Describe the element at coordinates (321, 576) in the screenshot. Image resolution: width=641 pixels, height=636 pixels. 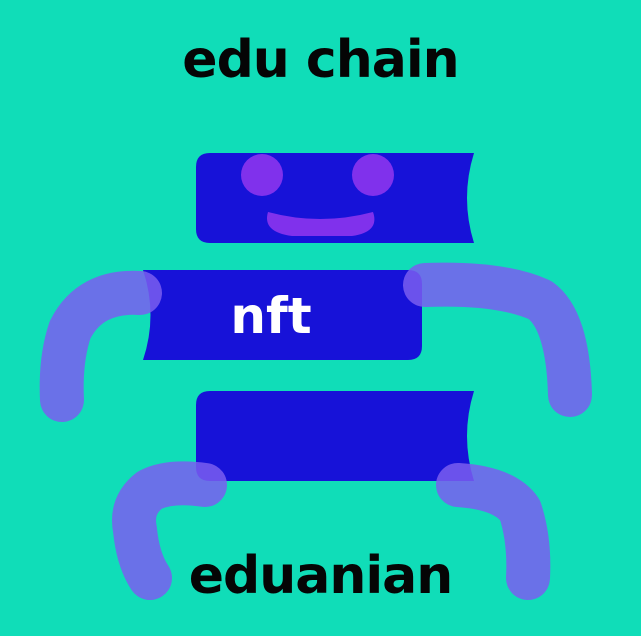
I see `title-eduanian: eduanian` at that location.